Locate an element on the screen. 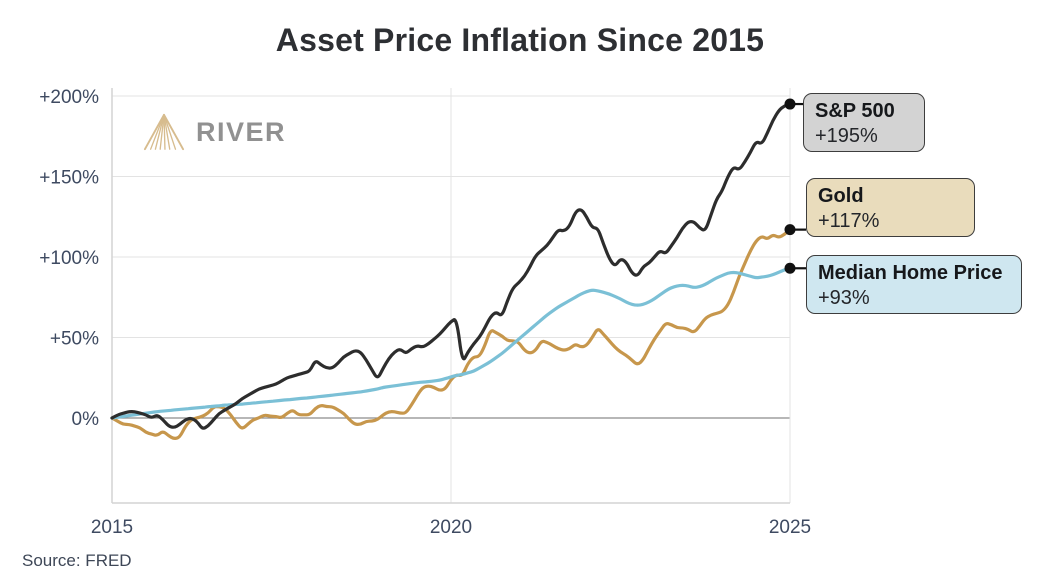 The width and height of the screenshot is (1040, 585). page-title: Asset Price Inflation Since 2015 is located at coordinates (520, 40).